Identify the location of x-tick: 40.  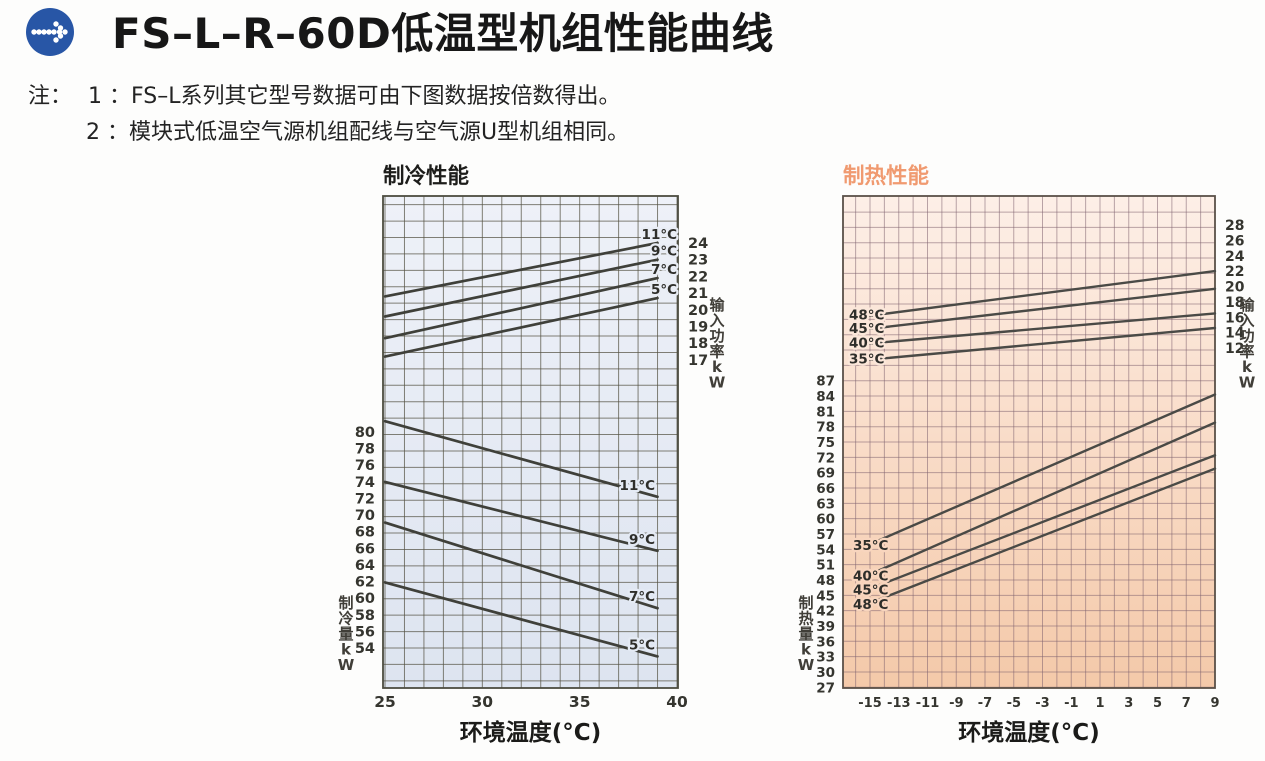
(677, 702).